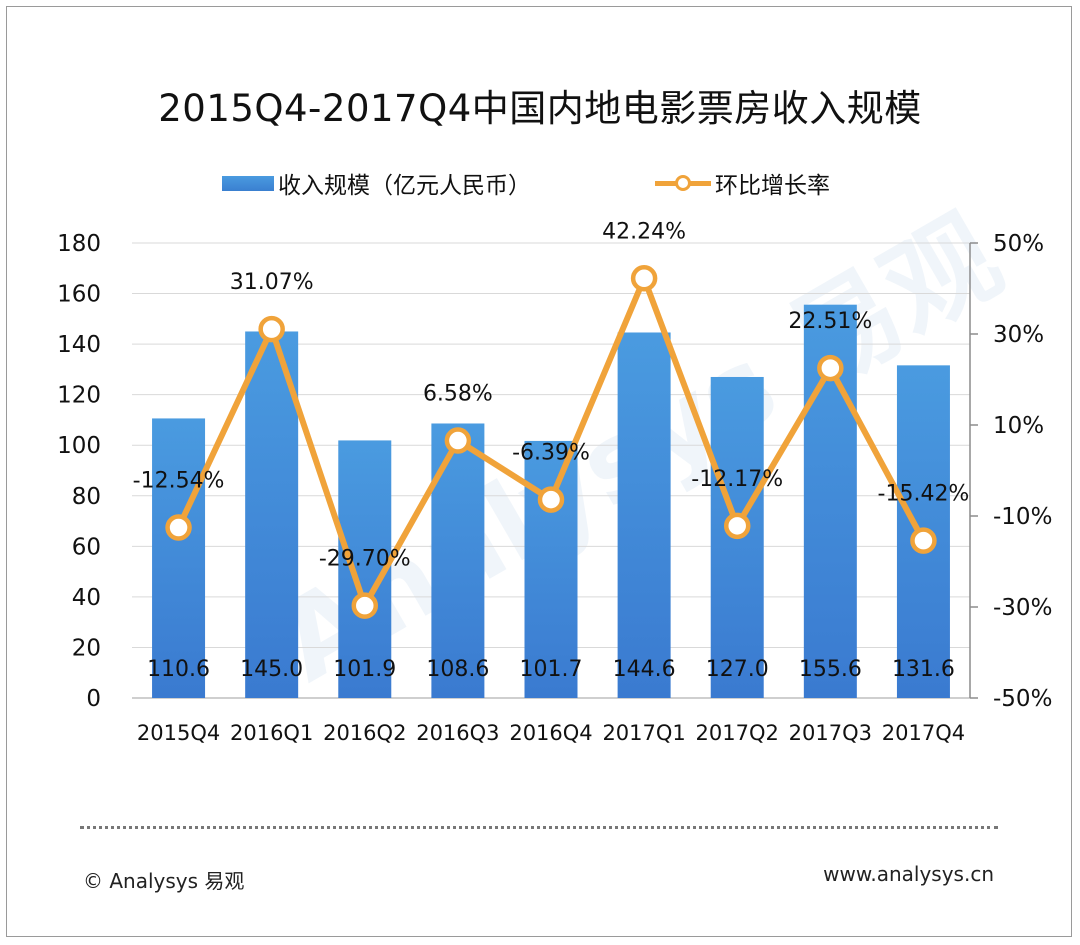  Describe the element at coordinates (644, 669) in the screenshot. I see `bar-value-label: 144.6` at that location.